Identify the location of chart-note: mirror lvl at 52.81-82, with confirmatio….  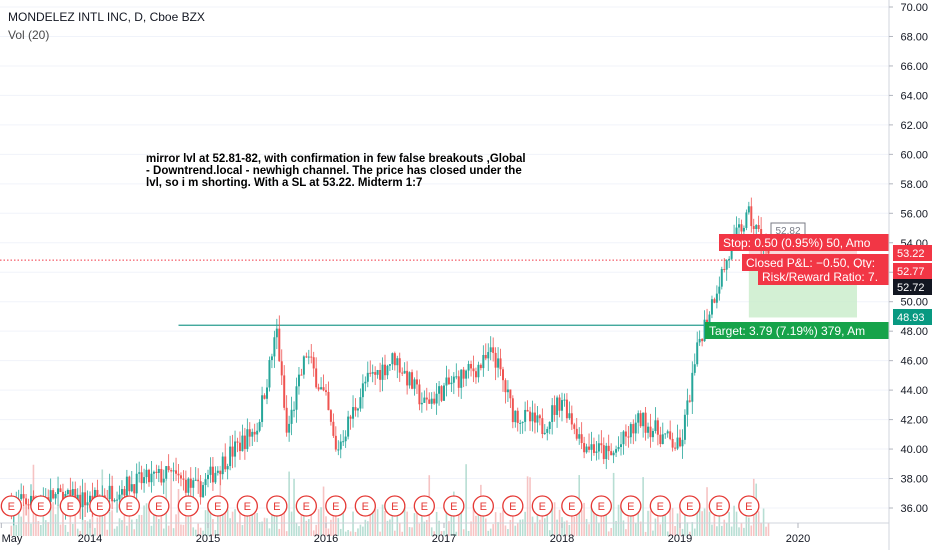
(336, 171).